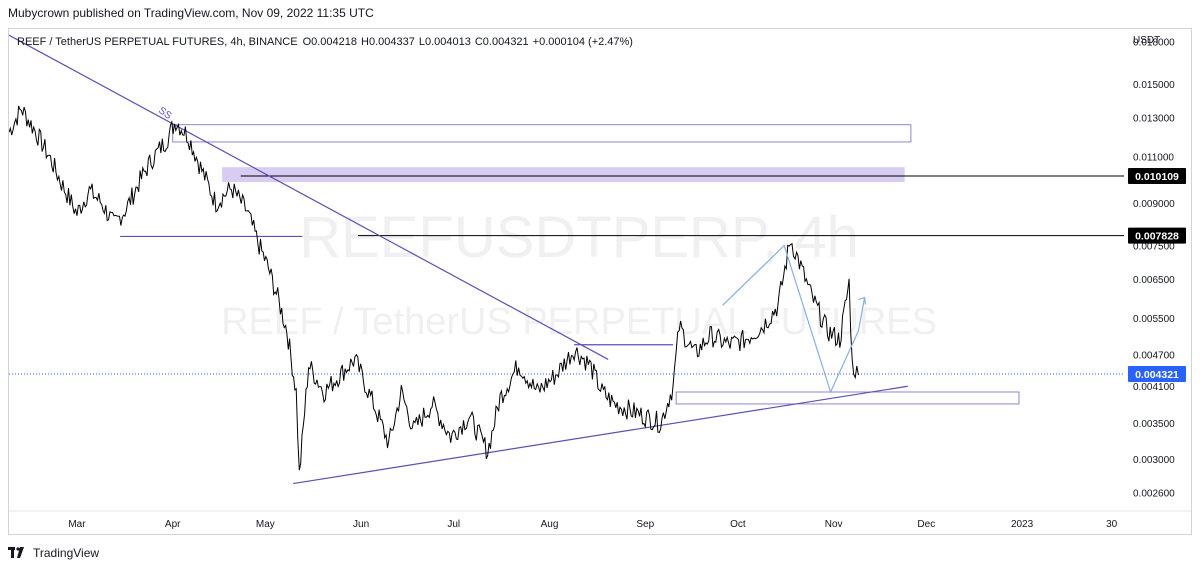 Image resolution: width=1200 pixels, height=569 pixels. Describe the element at coordinates (600, 520) in the screenshot. I see `time-axis: Mar Apr May Jun Jul Aug Sep Oct Nov Dec 2023 30` at that location.